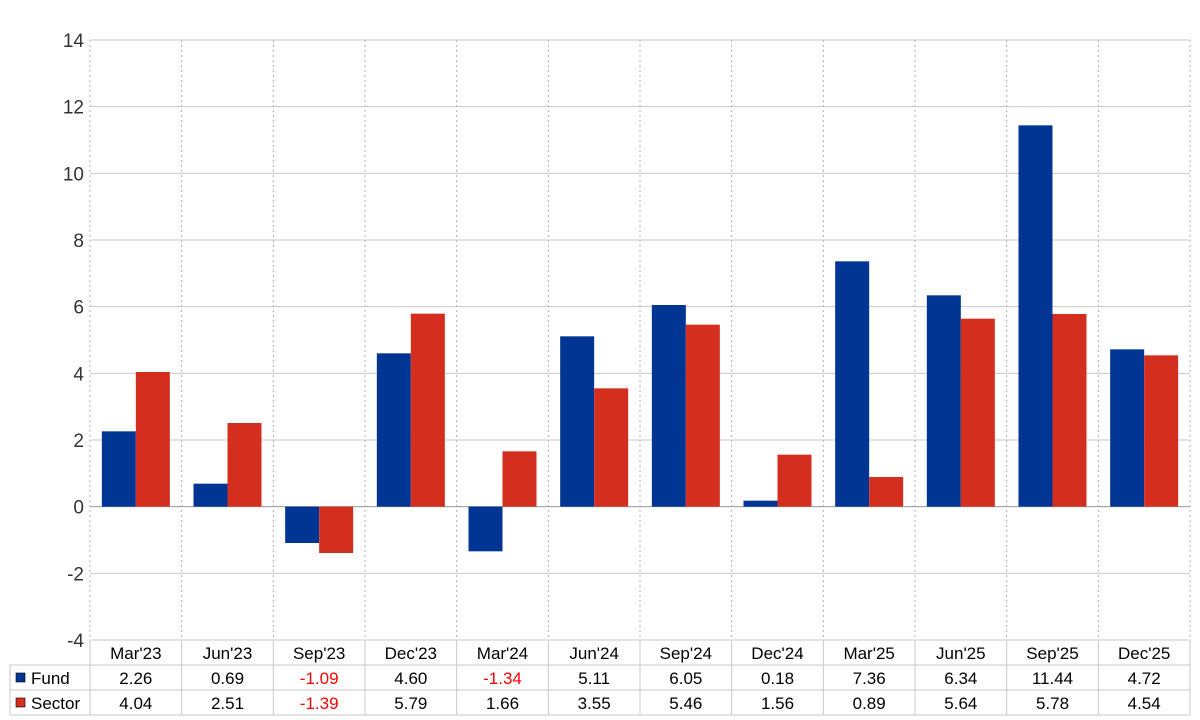  What do you see at coordinates (20, 702) in the screenshot?
I see `legend-swatch-sector` at bounding box center [20, 702].